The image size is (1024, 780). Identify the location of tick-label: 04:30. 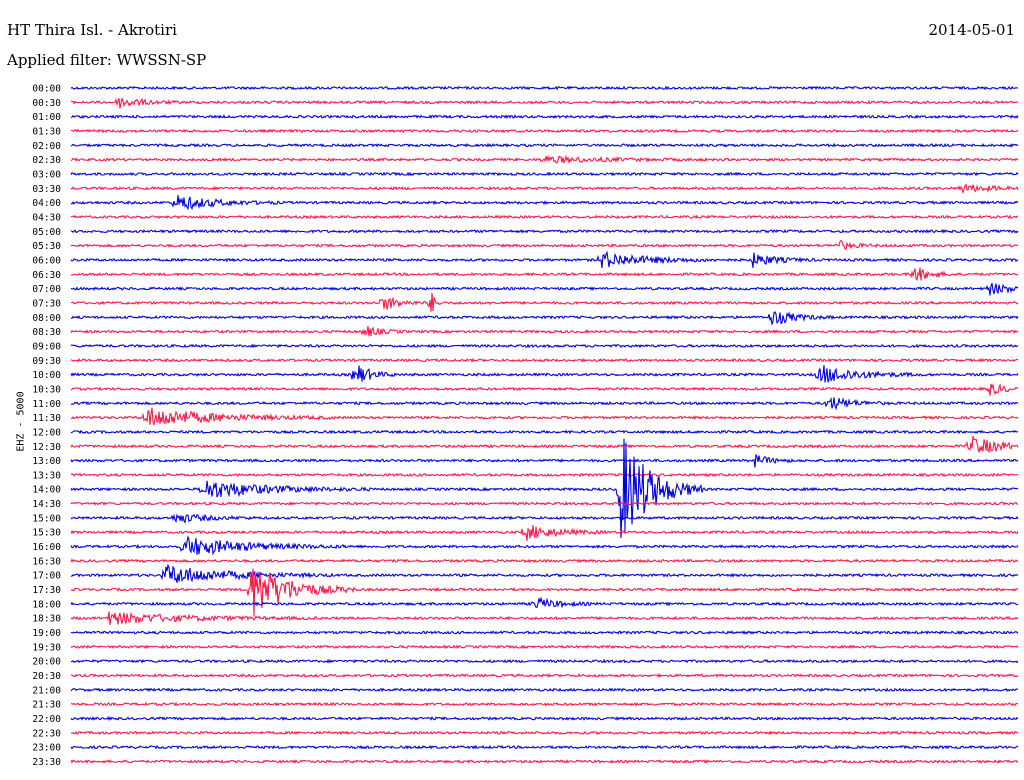
(46, 217).